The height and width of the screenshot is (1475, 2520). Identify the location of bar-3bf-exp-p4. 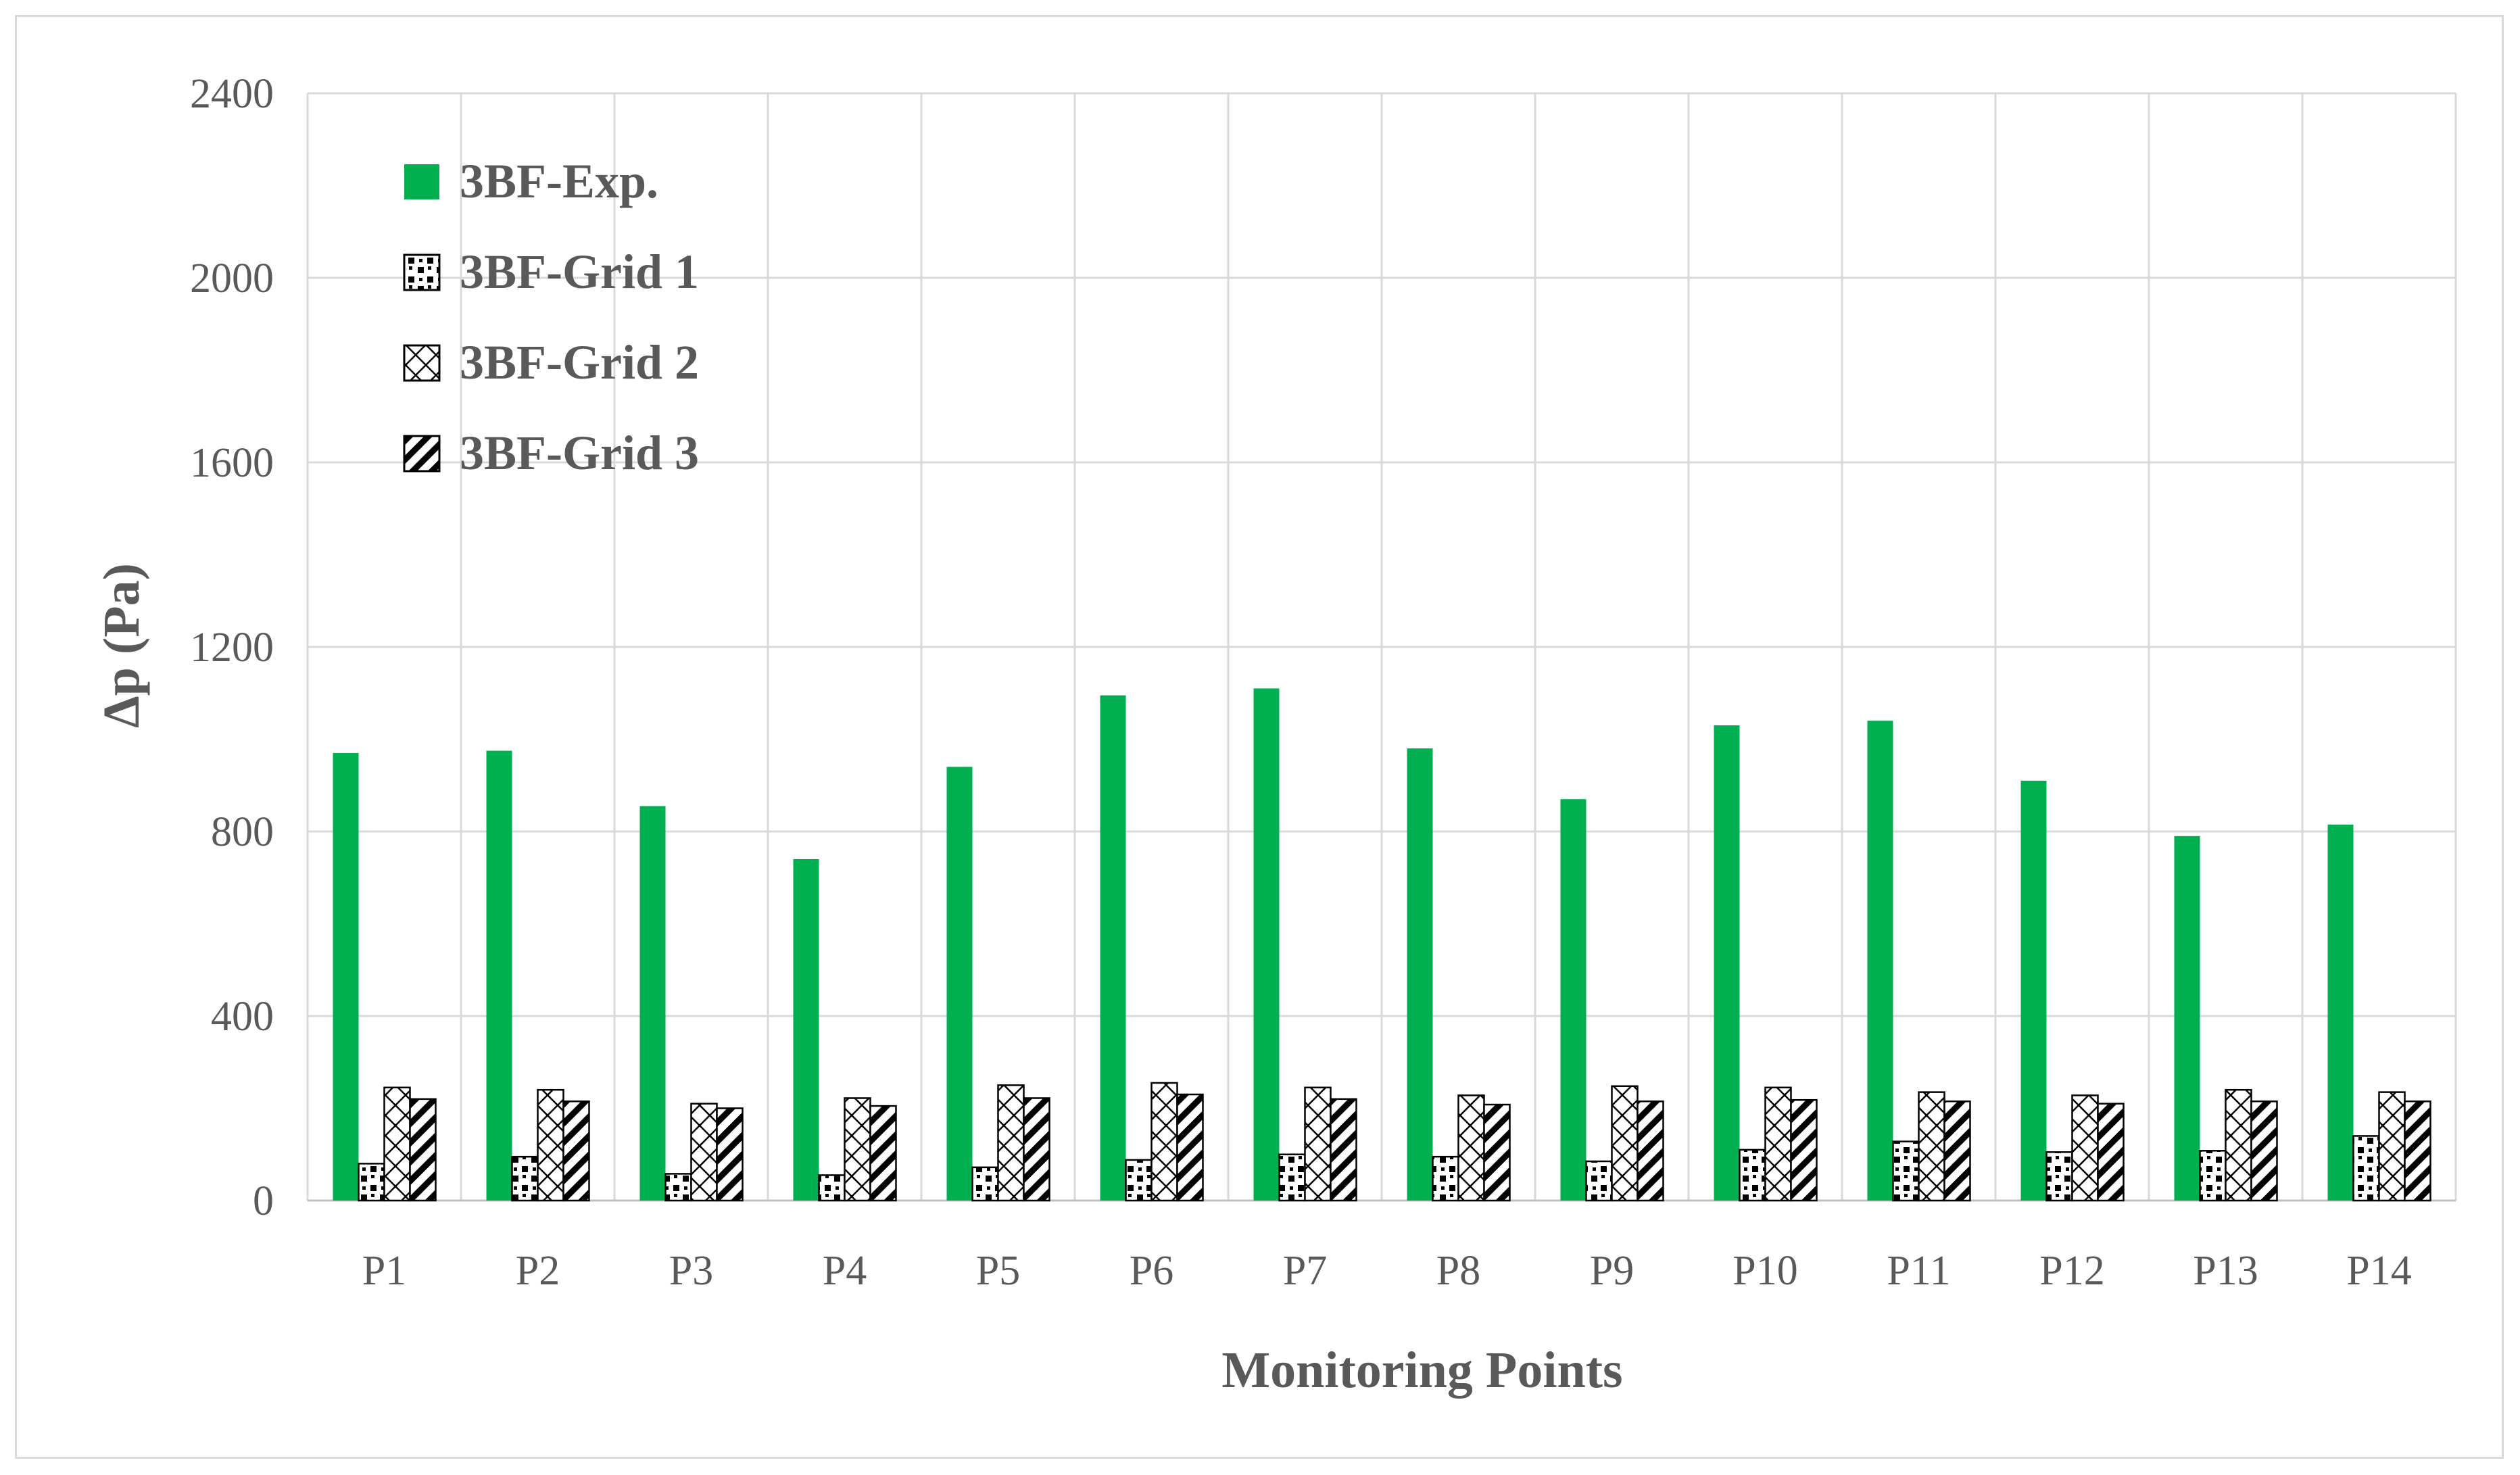
(806, 1030).